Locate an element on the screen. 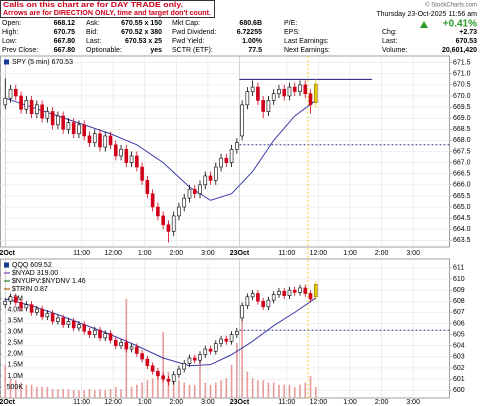  y-tick-label: 664.0 is located at coordinates (462, 229).